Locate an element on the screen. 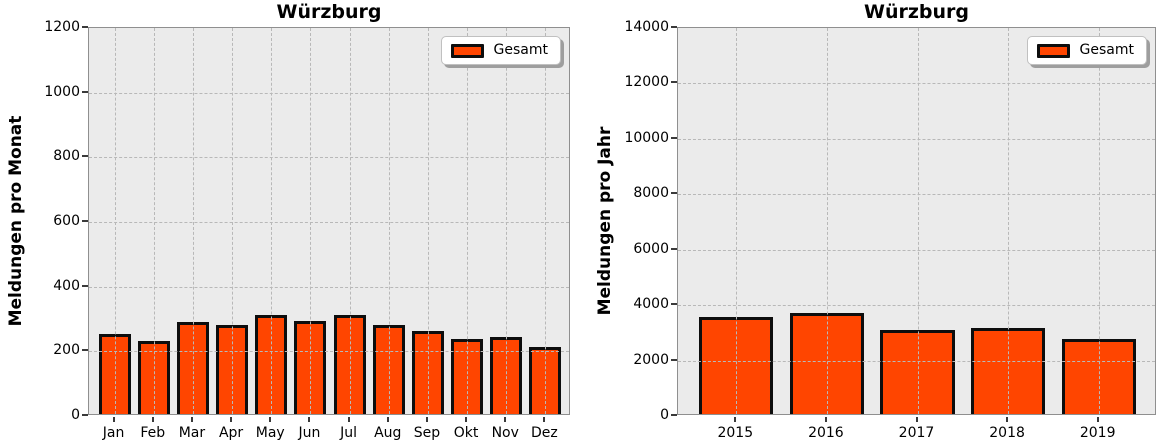  y-tick-label: 400 is located at coordinates (66, 285).